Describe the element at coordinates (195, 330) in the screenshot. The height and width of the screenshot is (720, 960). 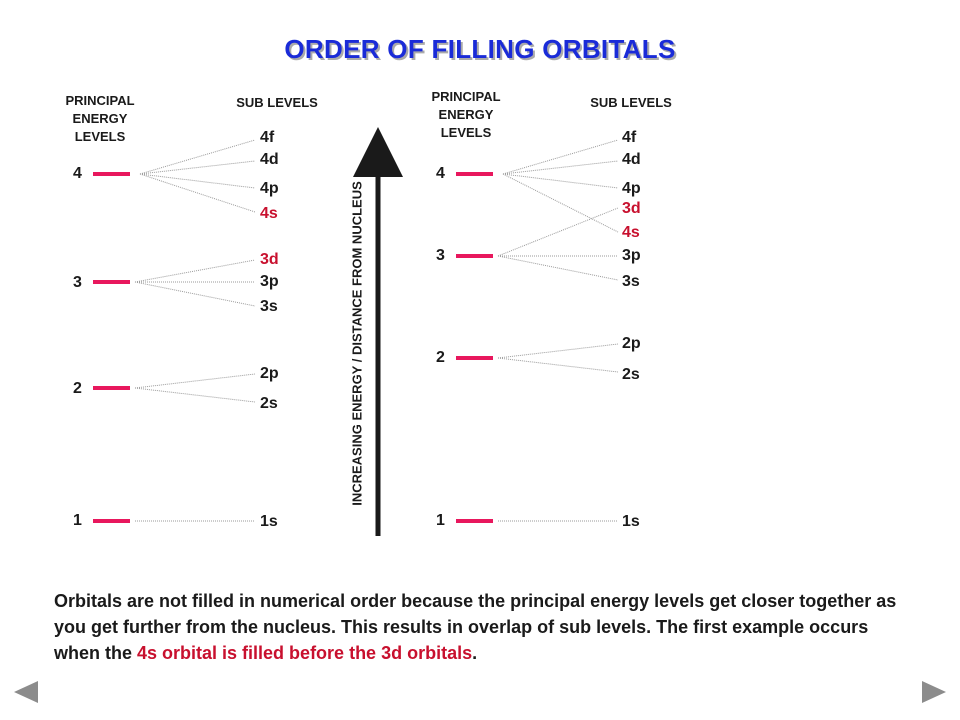
I see `left-connectors` at that location.